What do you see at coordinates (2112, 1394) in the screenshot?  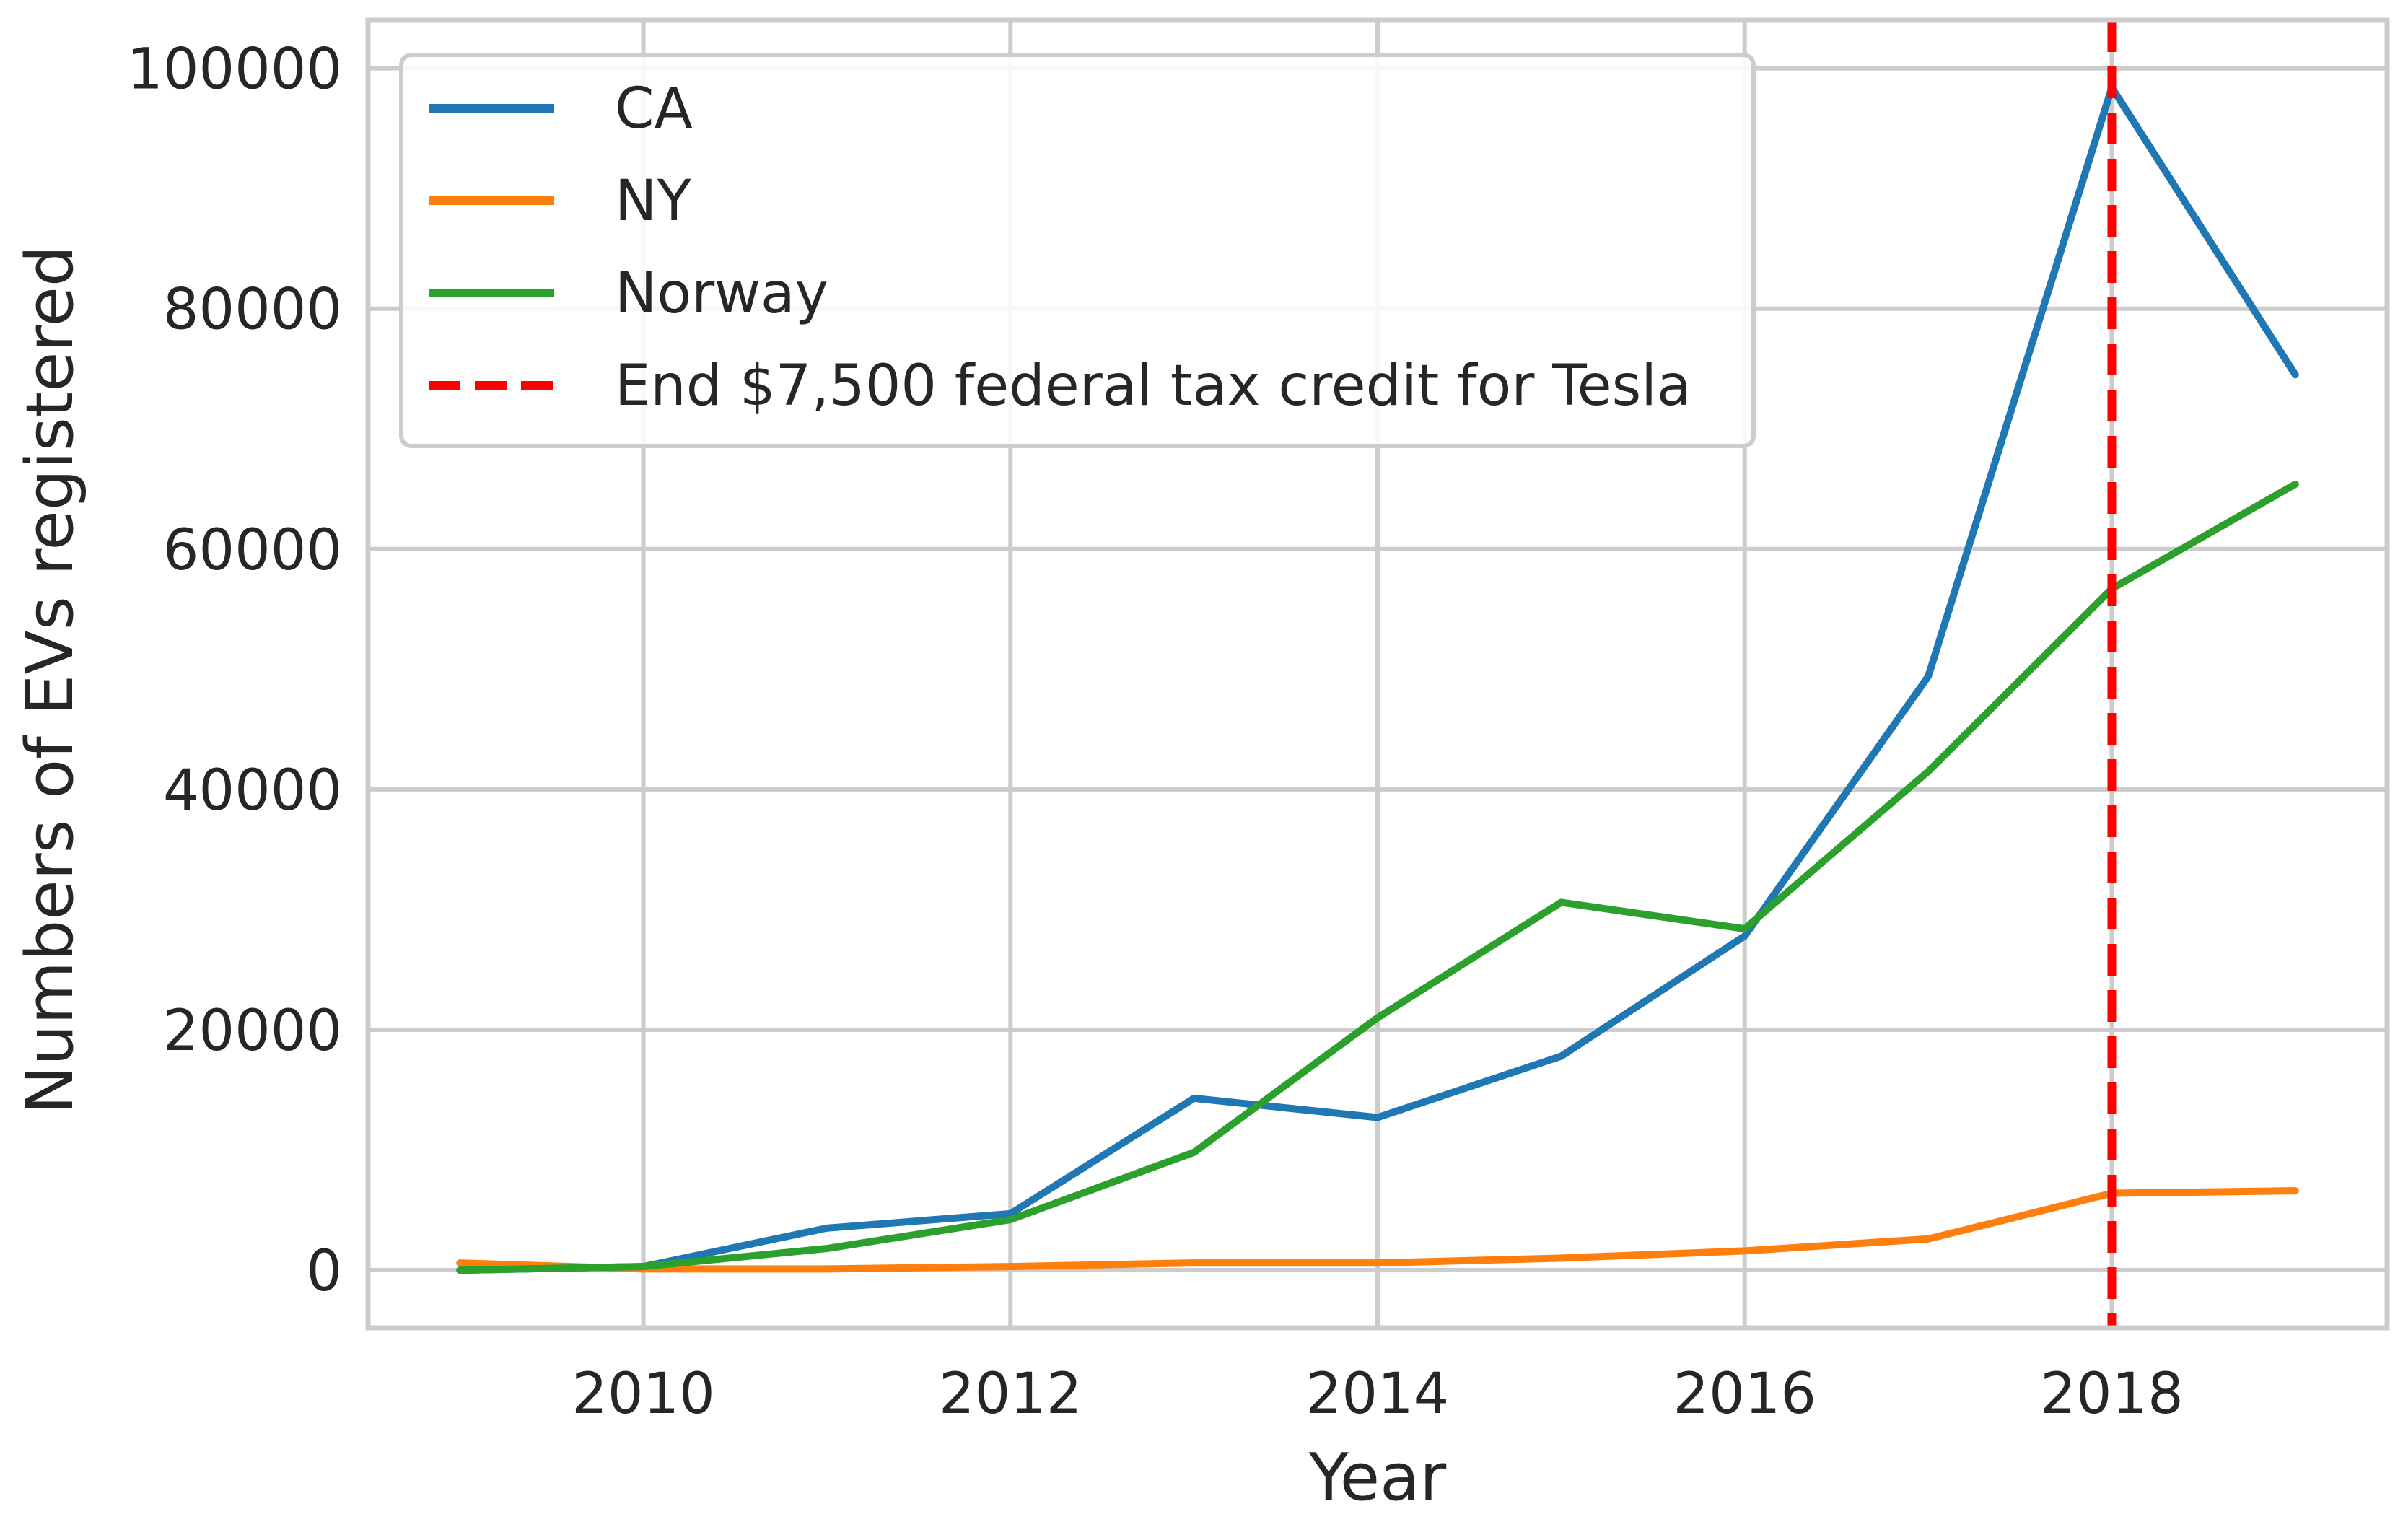 I see `x-tick-label: 2018` at bounding box center [2112, 1394].